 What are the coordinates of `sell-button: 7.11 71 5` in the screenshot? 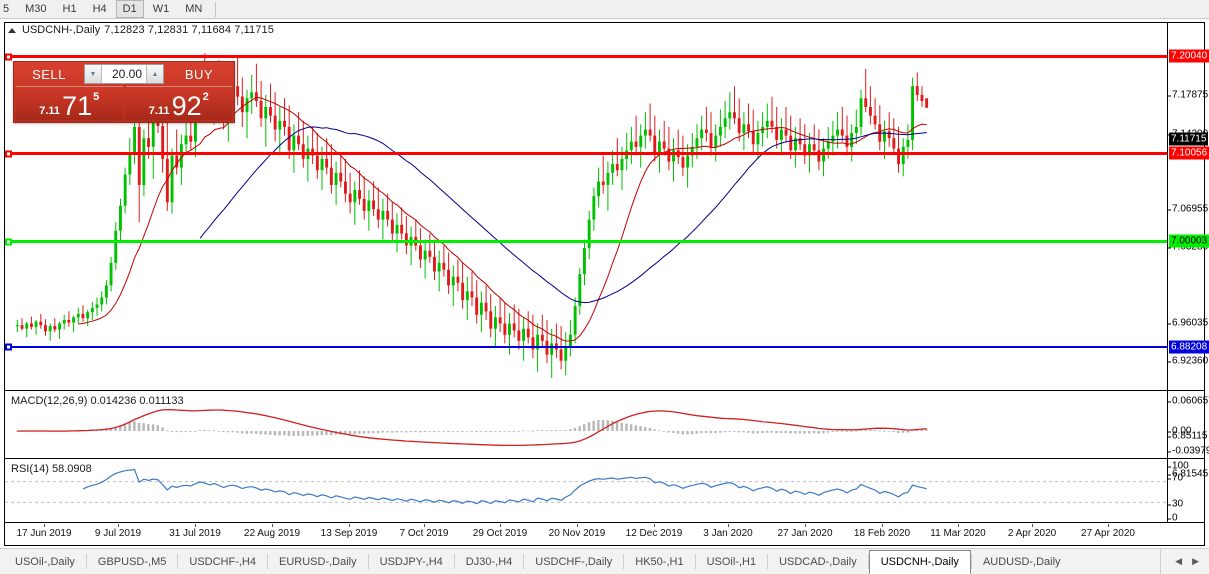 It's located at (69, 103).